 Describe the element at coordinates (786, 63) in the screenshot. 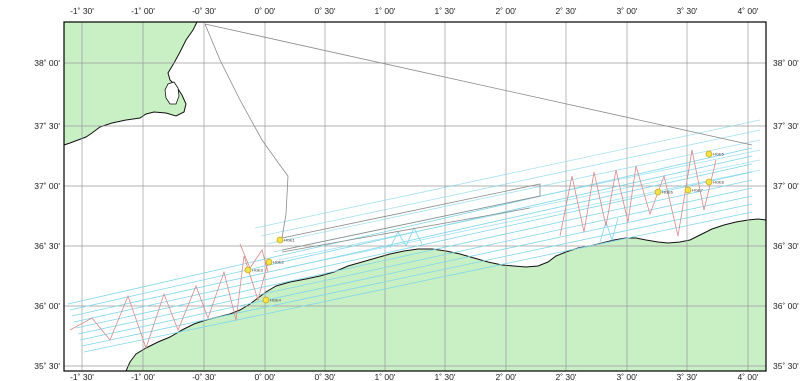

I see `latitude-label-right: 38˚ 00'` at that location.